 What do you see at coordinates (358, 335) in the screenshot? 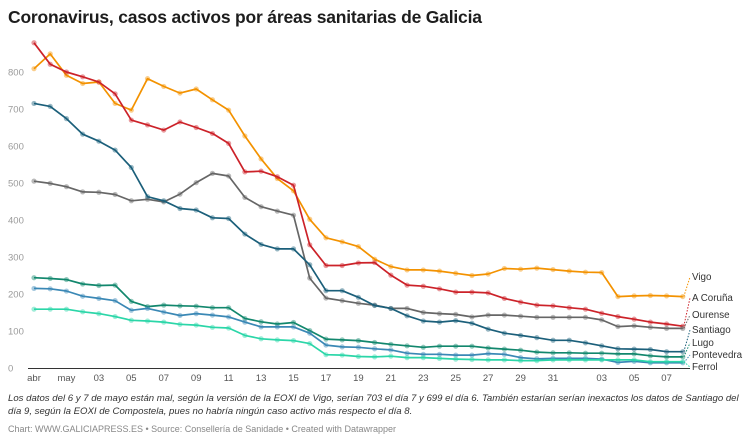
I see `series-line-ferrol` at bounding box center [358, 335].